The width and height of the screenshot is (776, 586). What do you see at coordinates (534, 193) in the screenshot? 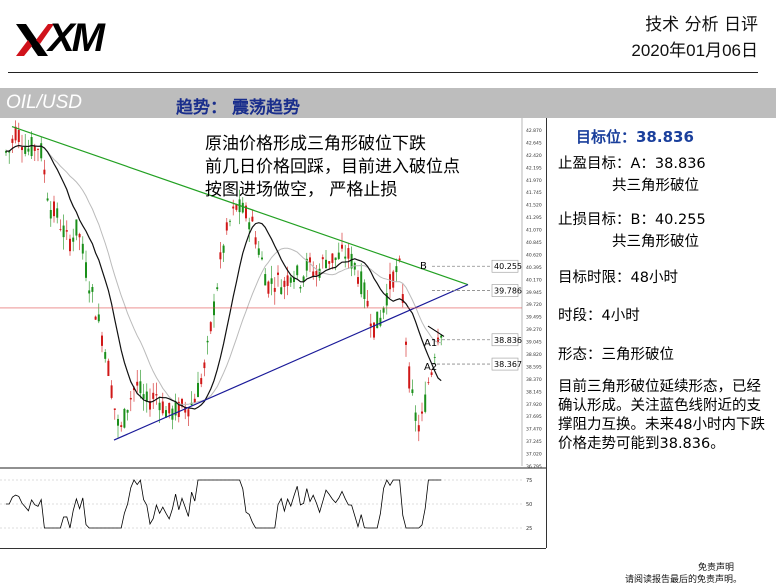
I see `y-tick-label: 41.745` at bounding box center [534, 193].